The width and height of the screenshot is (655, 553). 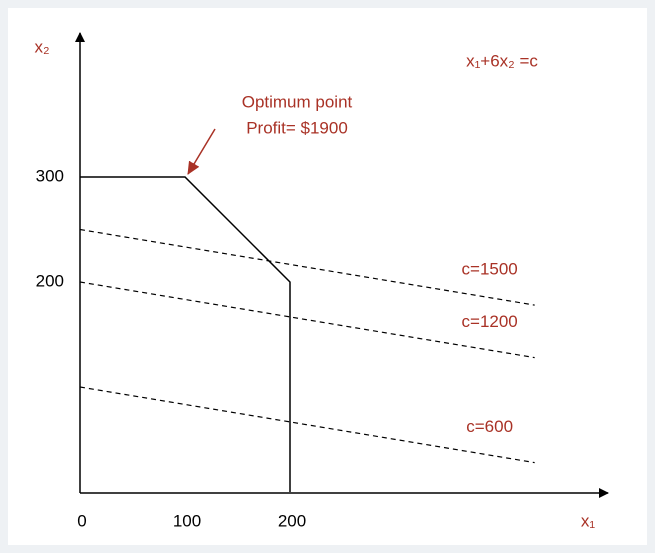 I want to click on x-tick-label: 200, so click(x=292, y=520).